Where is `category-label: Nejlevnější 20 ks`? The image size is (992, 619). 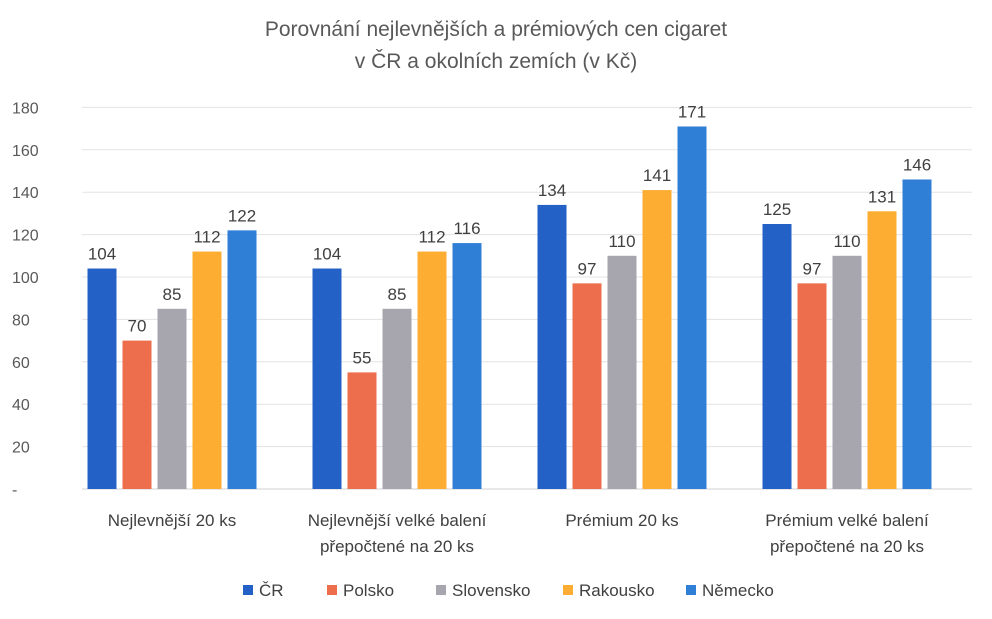 category-label: Nejlevnější 20 ks is located at coordinates (172, 520).